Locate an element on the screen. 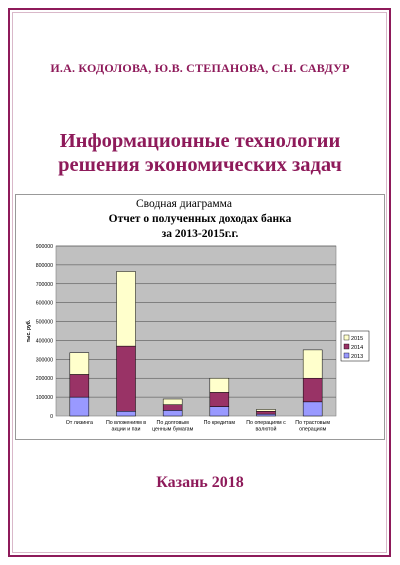  x-tick-label: По трастовым is located at coordinates (312, 423).